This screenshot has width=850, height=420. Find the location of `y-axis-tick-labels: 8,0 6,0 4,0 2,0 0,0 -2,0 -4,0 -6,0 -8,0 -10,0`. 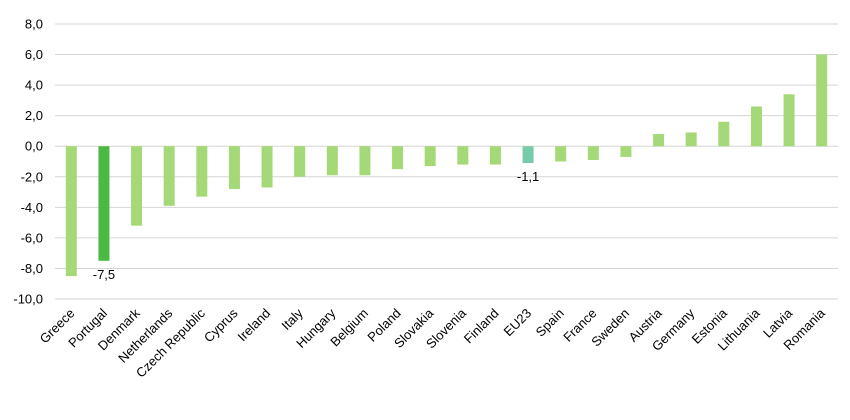

y-axis-tick-labels: 8,0 6,0 4,0 2,0 0,0 -2,0 -4,0 -6,0 -8,0 -10,0 is located at coordinates (28, 162).